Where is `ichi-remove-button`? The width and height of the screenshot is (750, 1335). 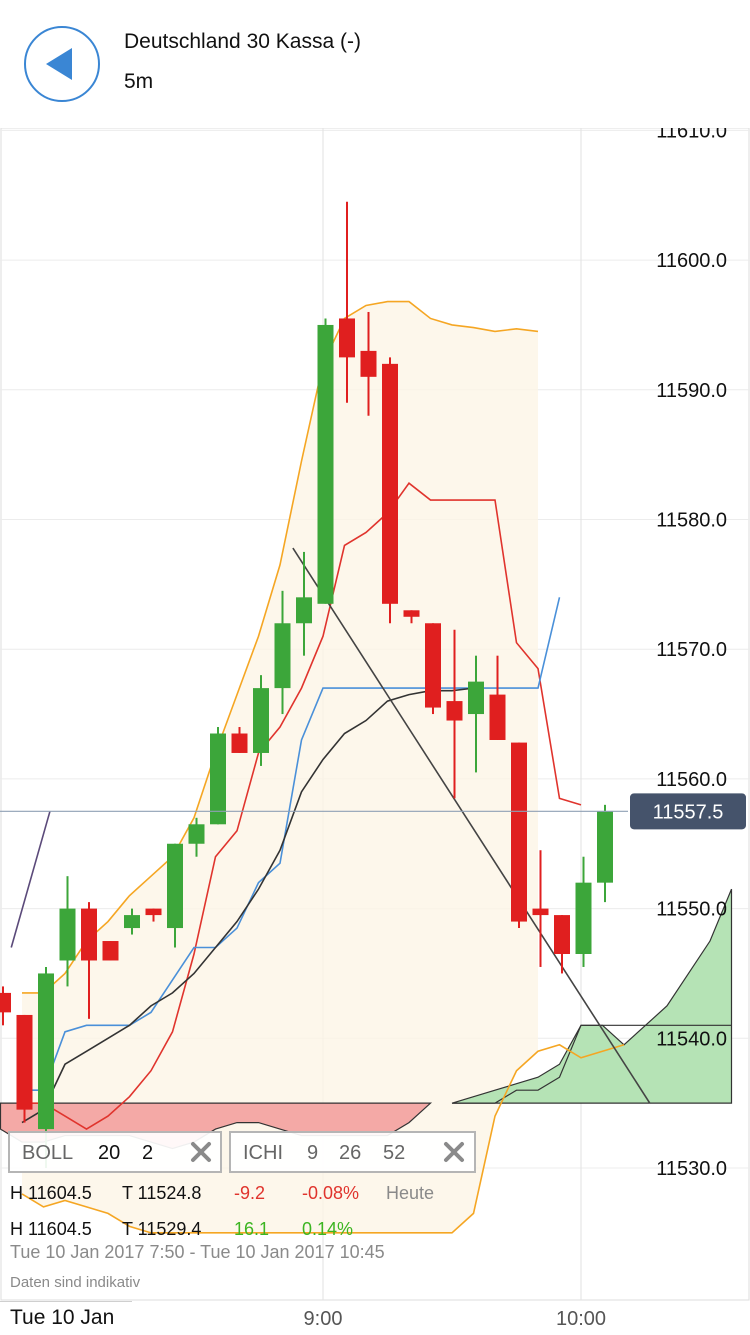 ichi-remove-button is located at coordinates (454, 1152).